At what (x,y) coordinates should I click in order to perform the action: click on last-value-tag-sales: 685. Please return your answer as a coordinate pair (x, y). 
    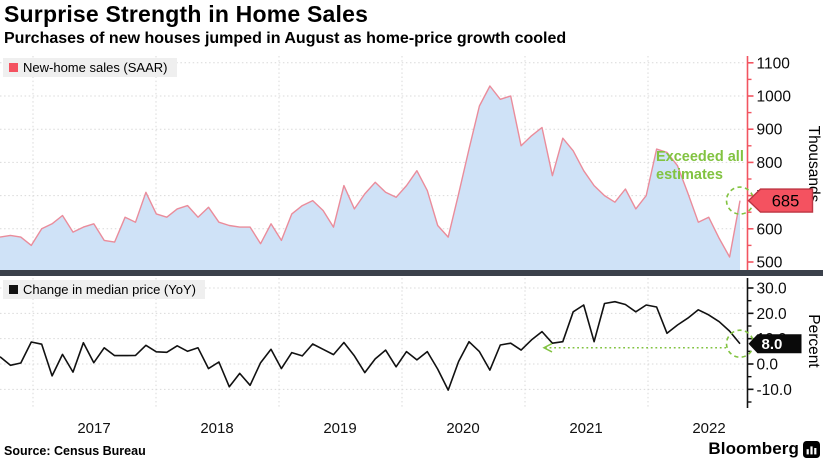
    Looking at the image, I should click on (780, 200).